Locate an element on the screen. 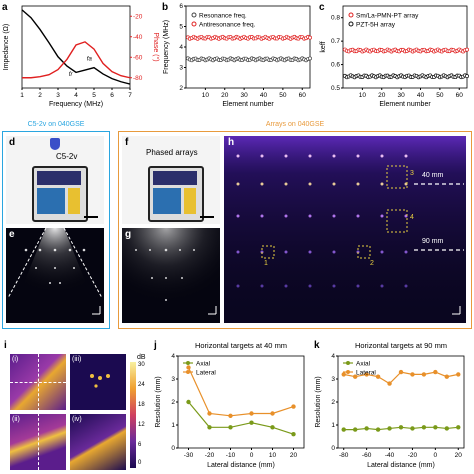 The width and height of the screenshot is (474, 474). y-tick-label: 1 is located at coordinates (333, 425).